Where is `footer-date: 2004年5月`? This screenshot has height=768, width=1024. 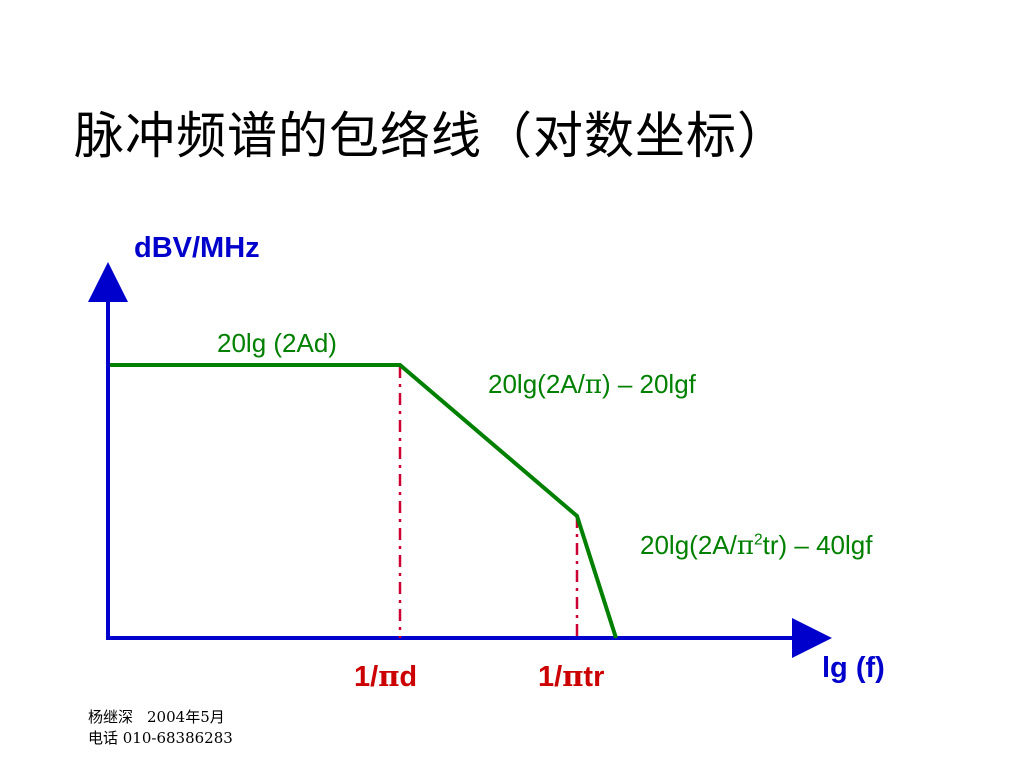
footer-date: 2004年5月 is located at coordinates (186, 717).